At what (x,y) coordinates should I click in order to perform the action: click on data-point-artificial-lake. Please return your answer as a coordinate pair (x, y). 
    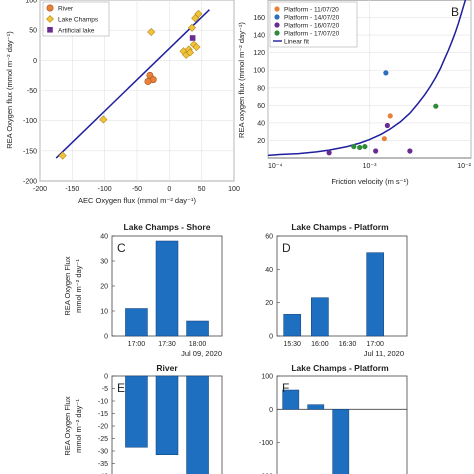
    Looking at the image, I should click on (192, 38).